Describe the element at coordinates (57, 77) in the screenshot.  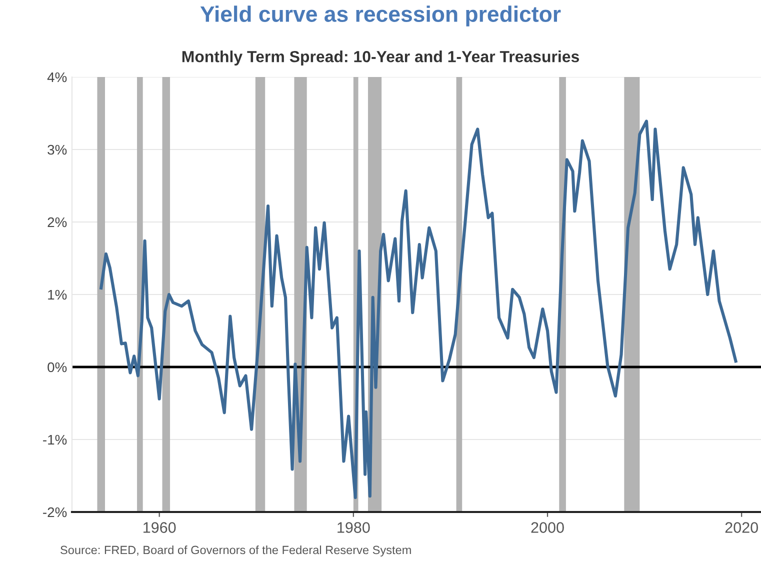
I see `y-tick-label: 4%` at that location.